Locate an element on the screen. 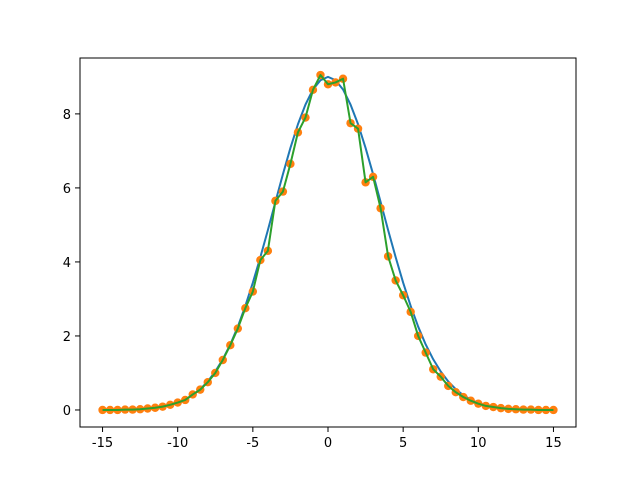 The height and width of the screenshot is (484, 640). y-tick-label: 4 is located at coordinates (67, 263).